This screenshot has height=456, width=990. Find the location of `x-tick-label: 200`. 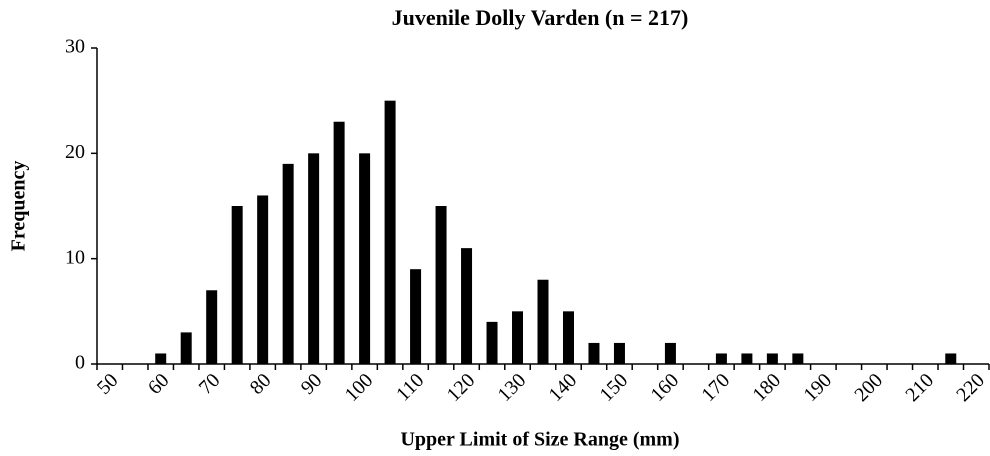

x-tick-label: 200 is located at coordinates (868, 387).